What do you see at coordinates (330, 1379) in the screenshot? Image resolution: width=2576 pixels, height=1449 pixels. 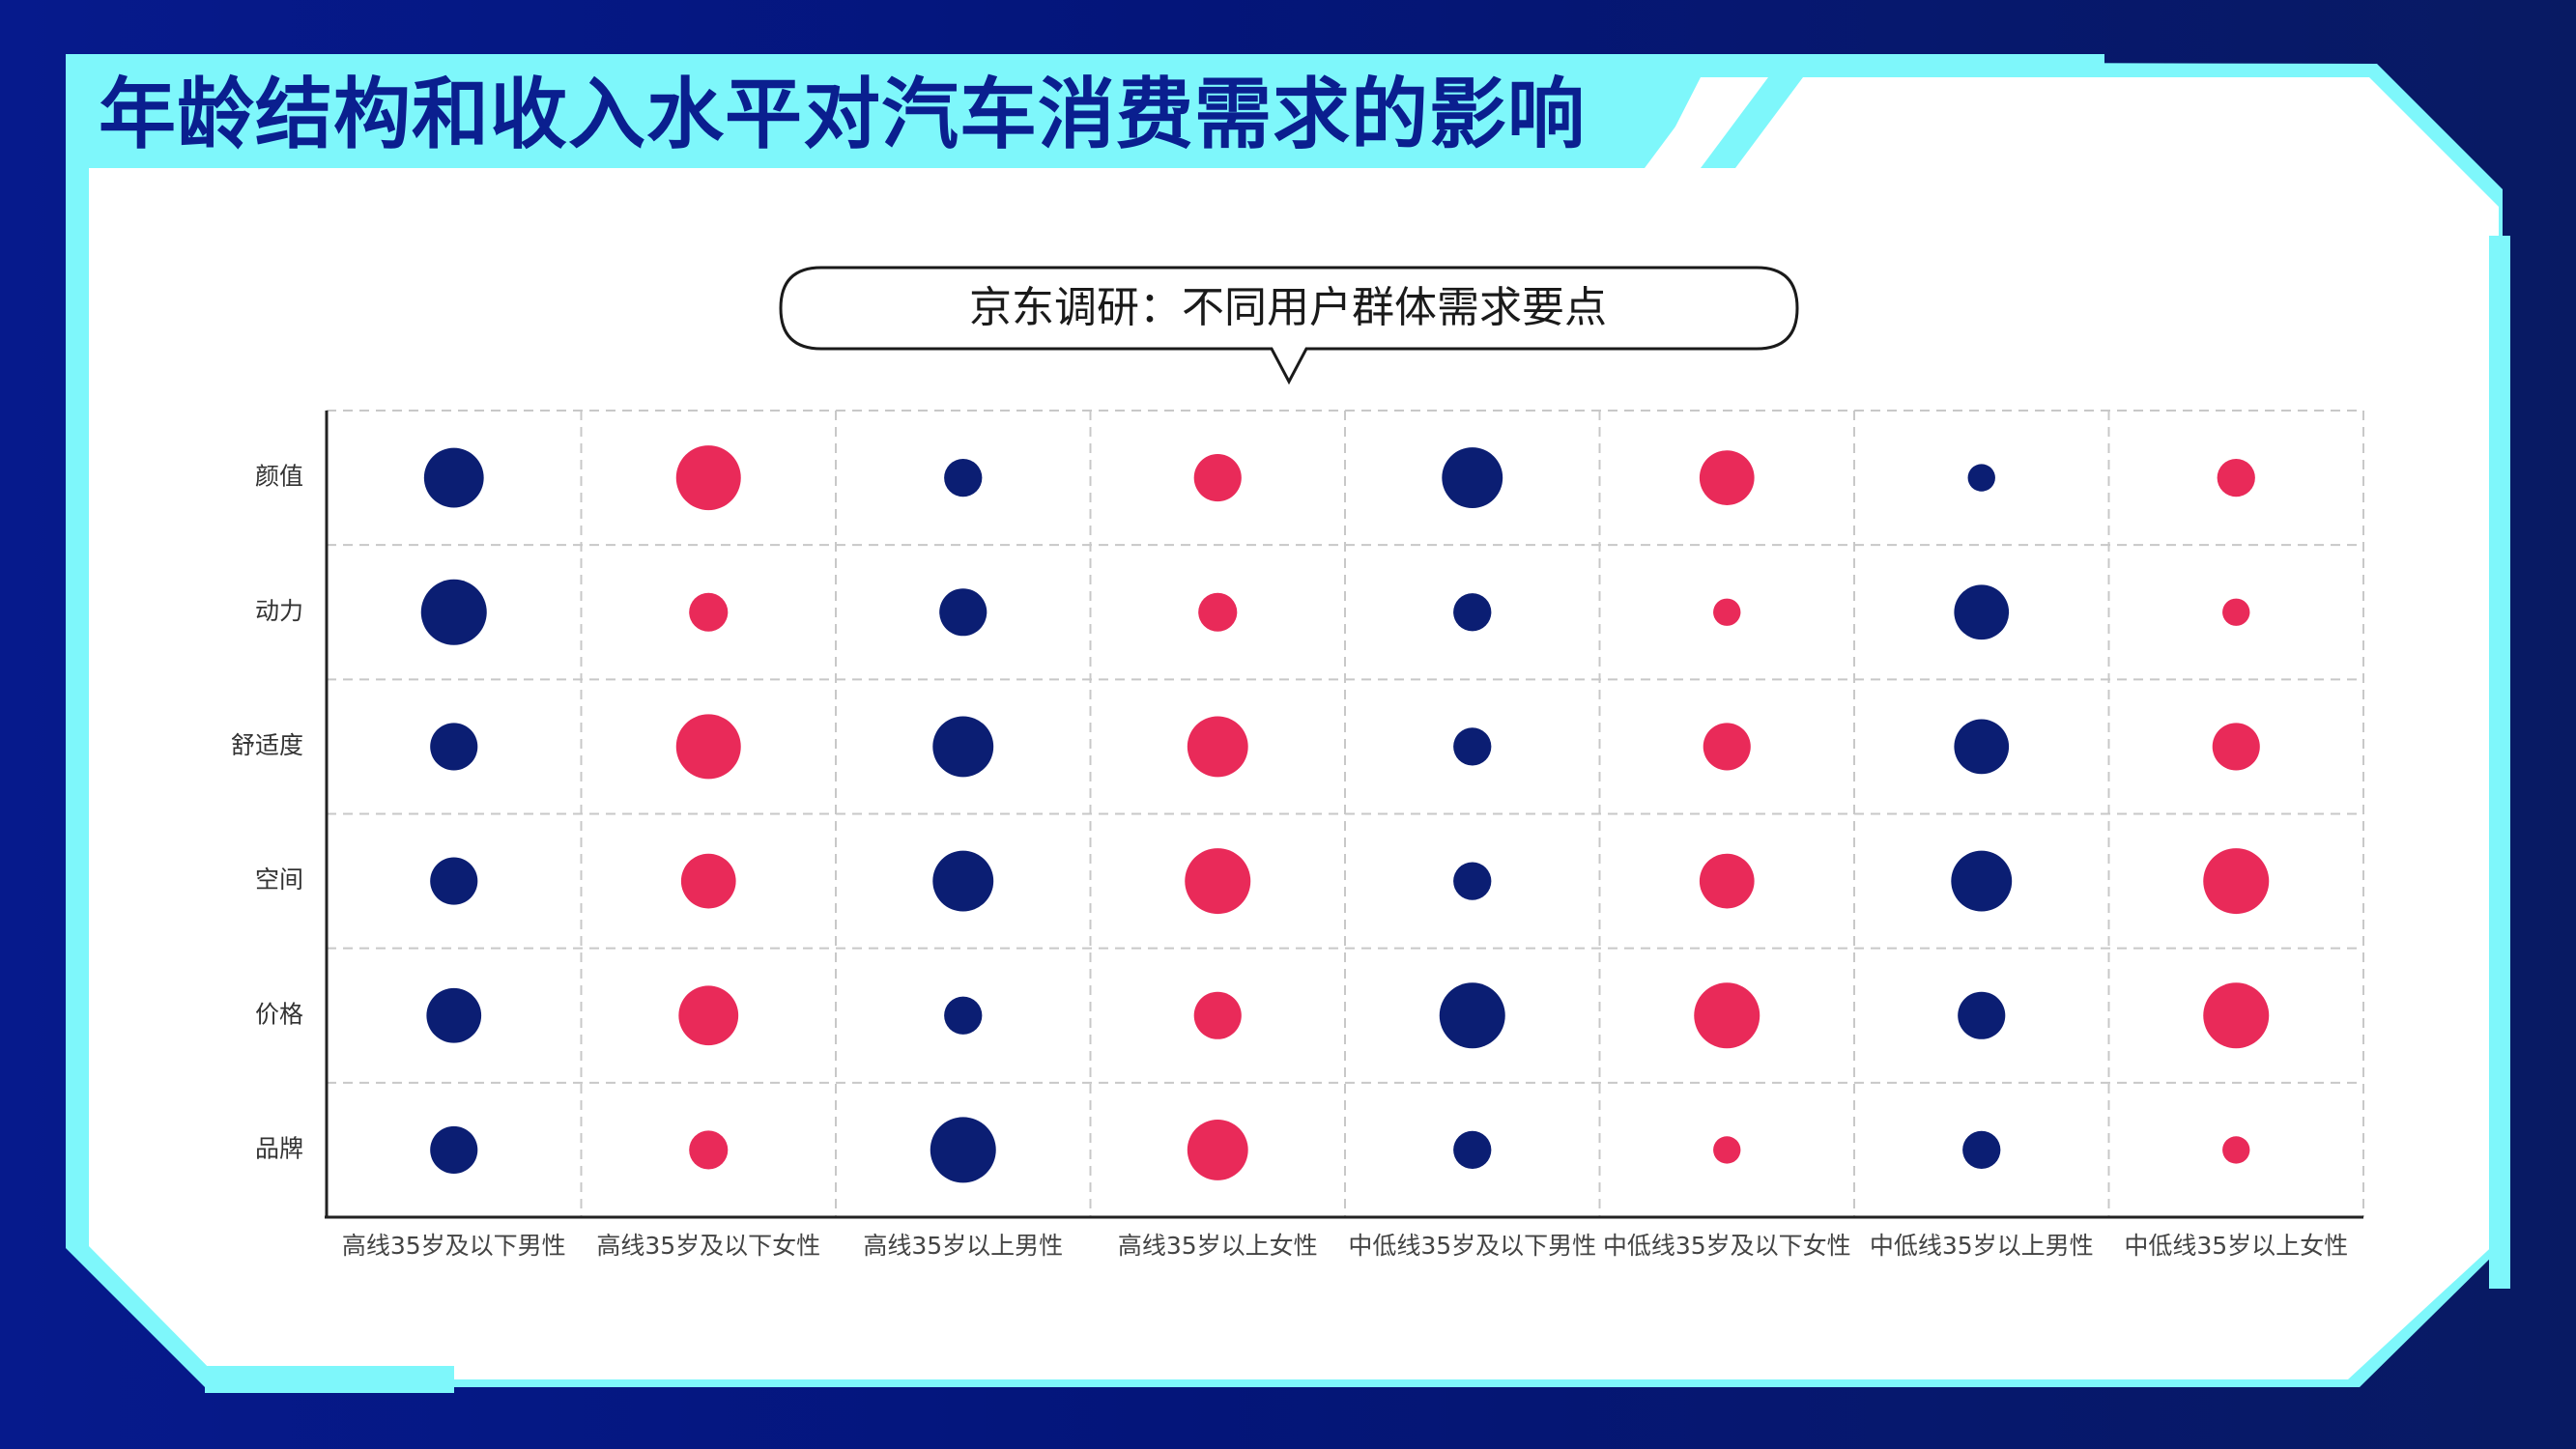 I see `frame-bottom-accent` at bounding box center [330, 1379].